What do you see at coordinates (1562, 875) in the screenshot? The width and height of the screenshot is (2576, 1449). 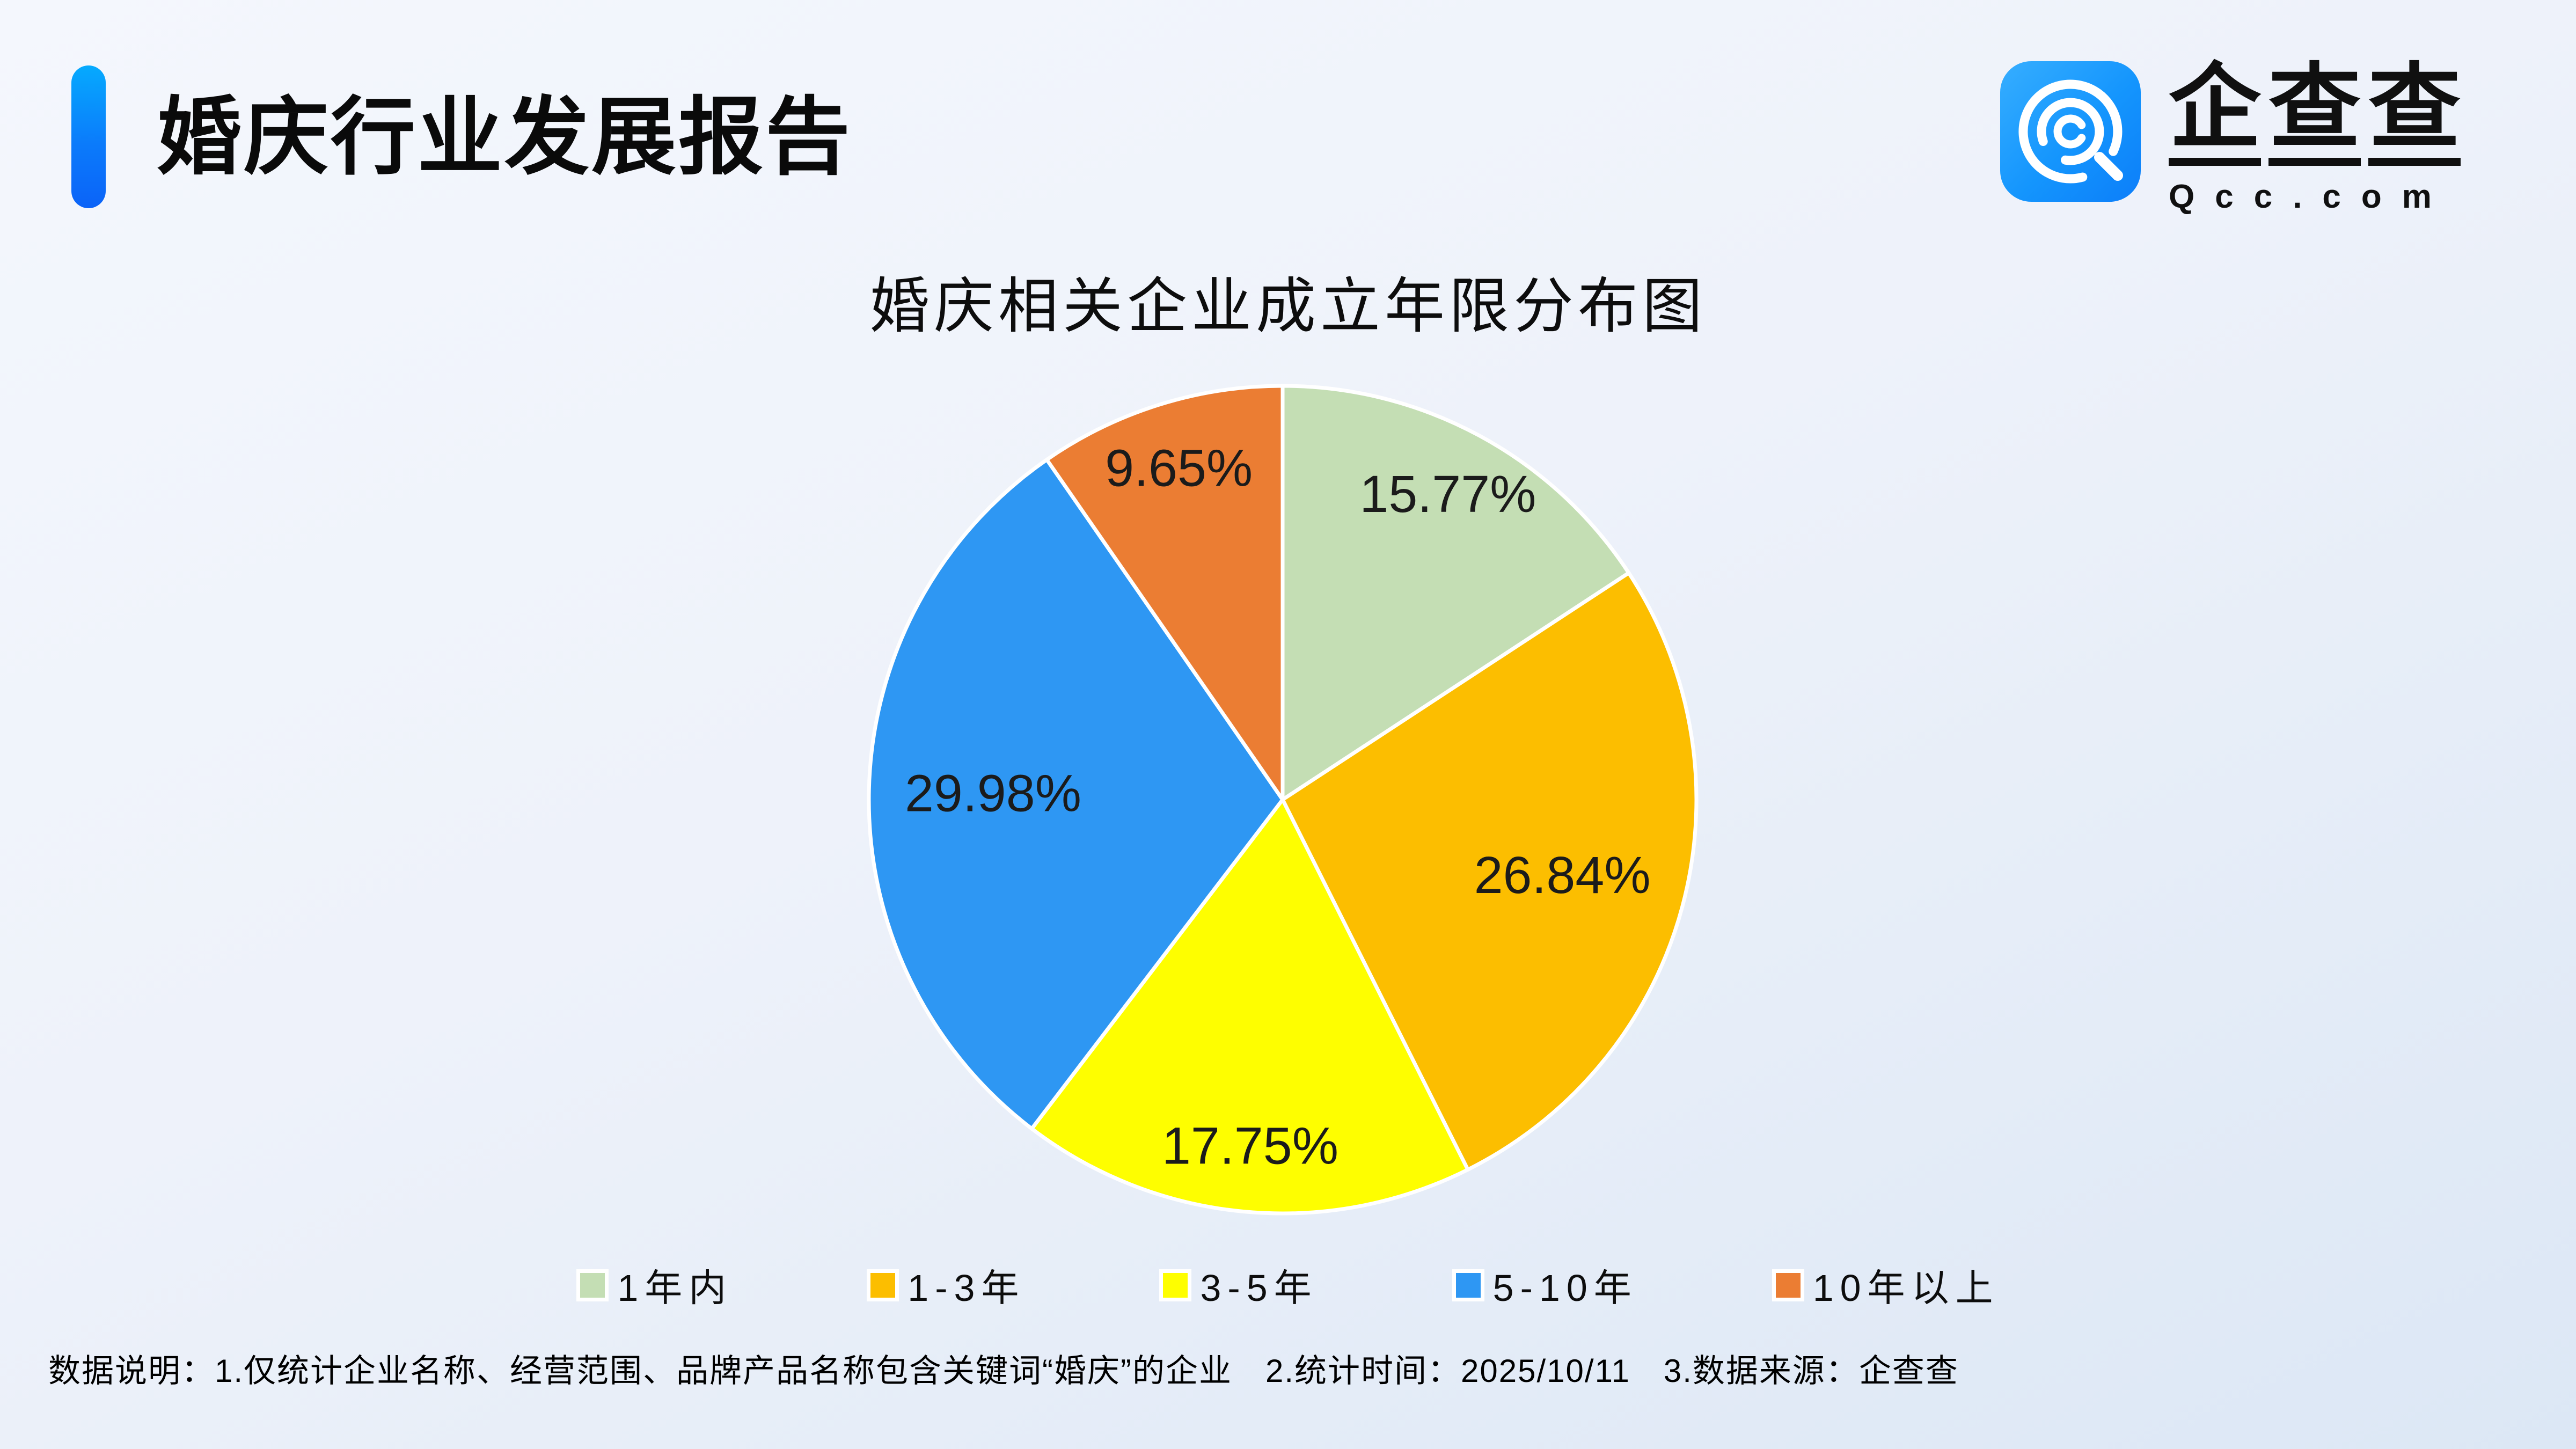 I see `pie-slice-value-1-3年: 26.84%` at bounding box center [1562, 875].